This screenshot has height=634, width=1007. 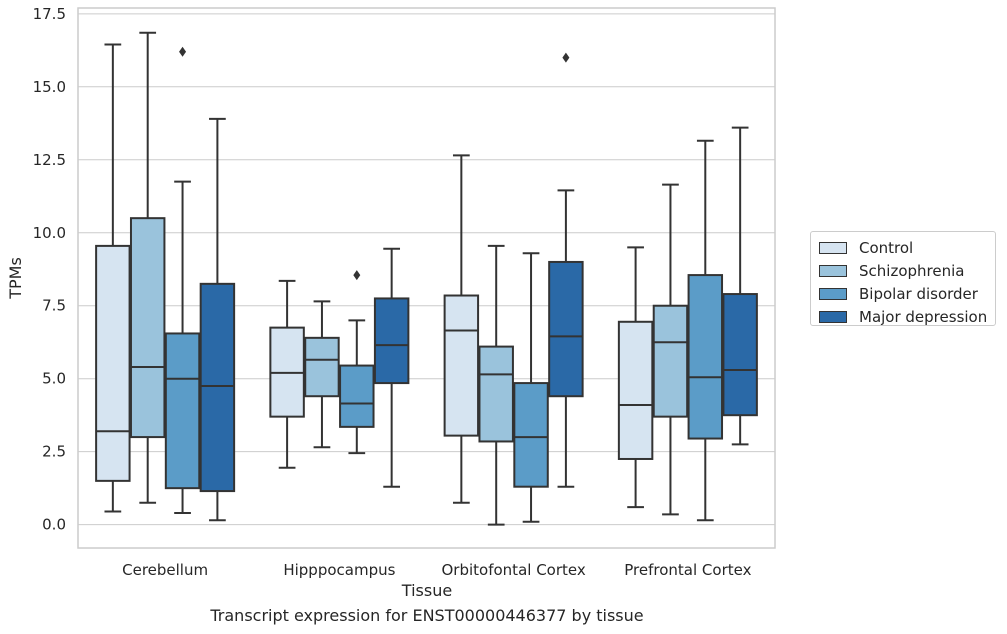 What do you see at coordinates (165, 570) in the screenshot?
I see `x-tick-label: Cerebellum` at bounding box center [165, 570].